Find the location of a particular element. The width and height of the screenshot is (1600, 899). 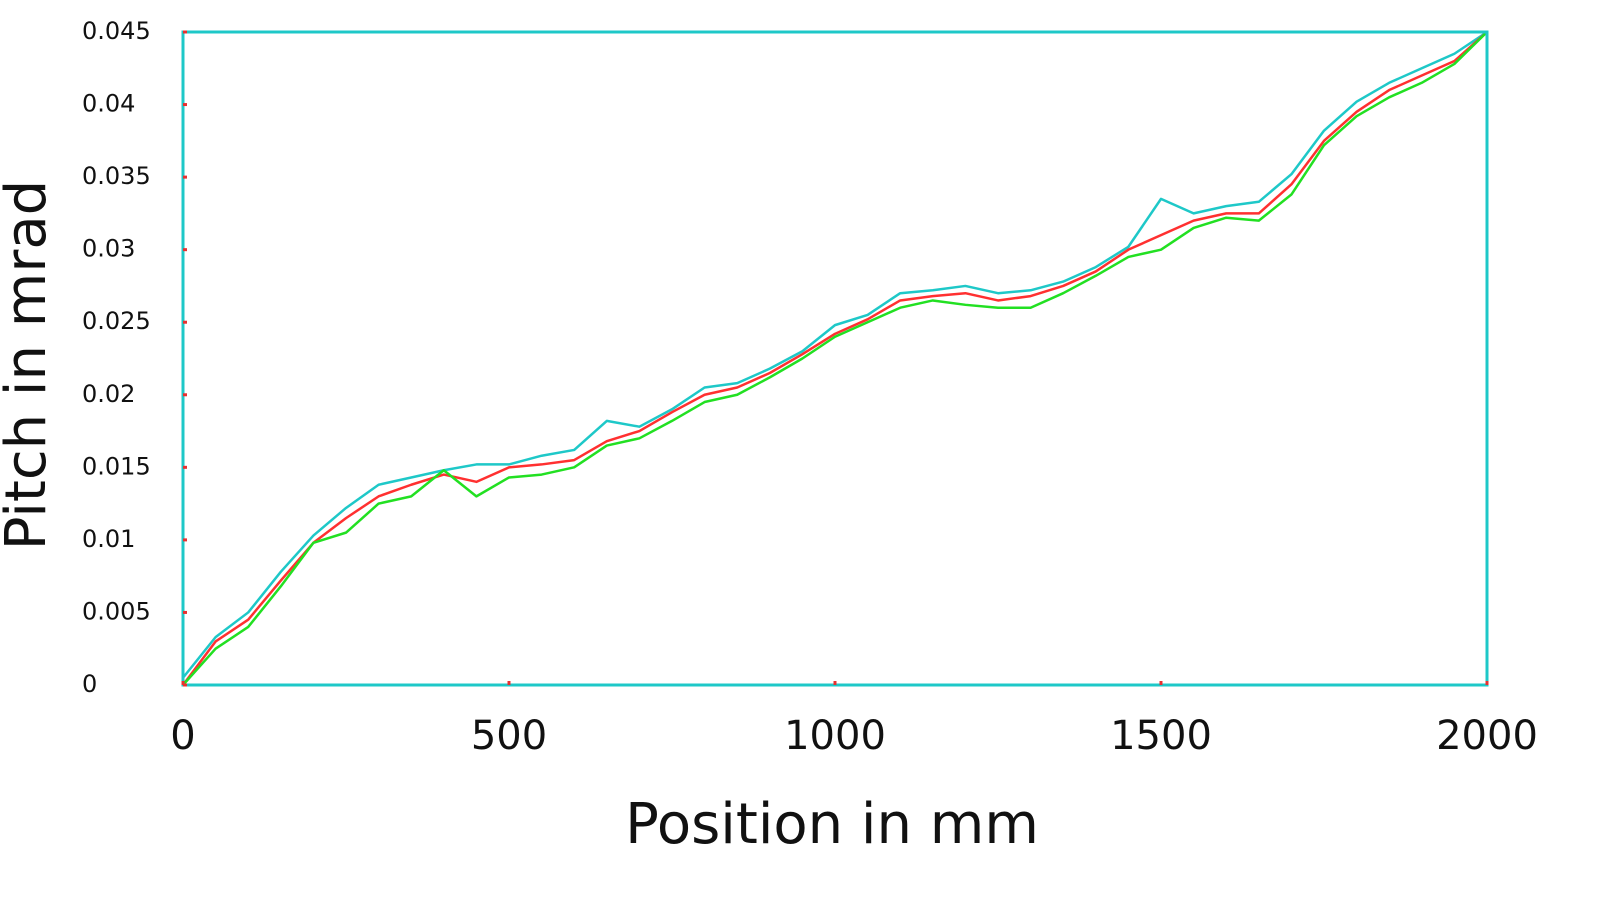

x-tick-label: 2000 is located at coordinates (1487, 736).